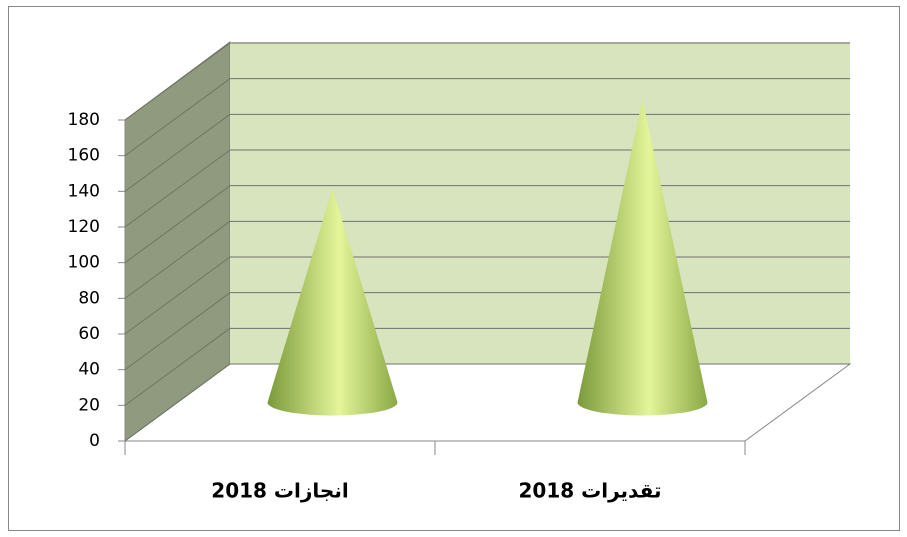  What do you see at coordinates (84, 191) in the screenshot?
I see `y-tick-label: 140` at bounding box center [84, 191].